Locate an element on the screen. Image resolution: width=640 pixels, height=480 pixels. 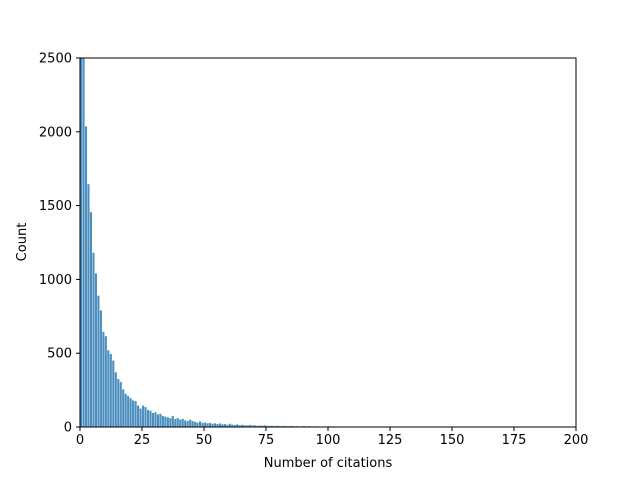
x-tick-label: 25 is located at coordinates (142, 440).